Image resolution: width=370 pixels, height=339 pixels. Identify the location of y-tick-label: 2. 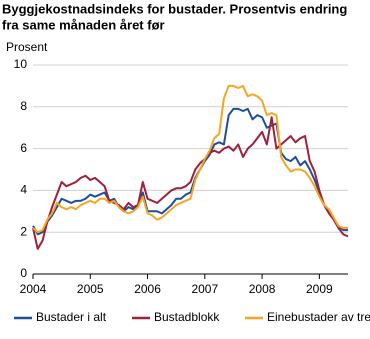
(23, 231).